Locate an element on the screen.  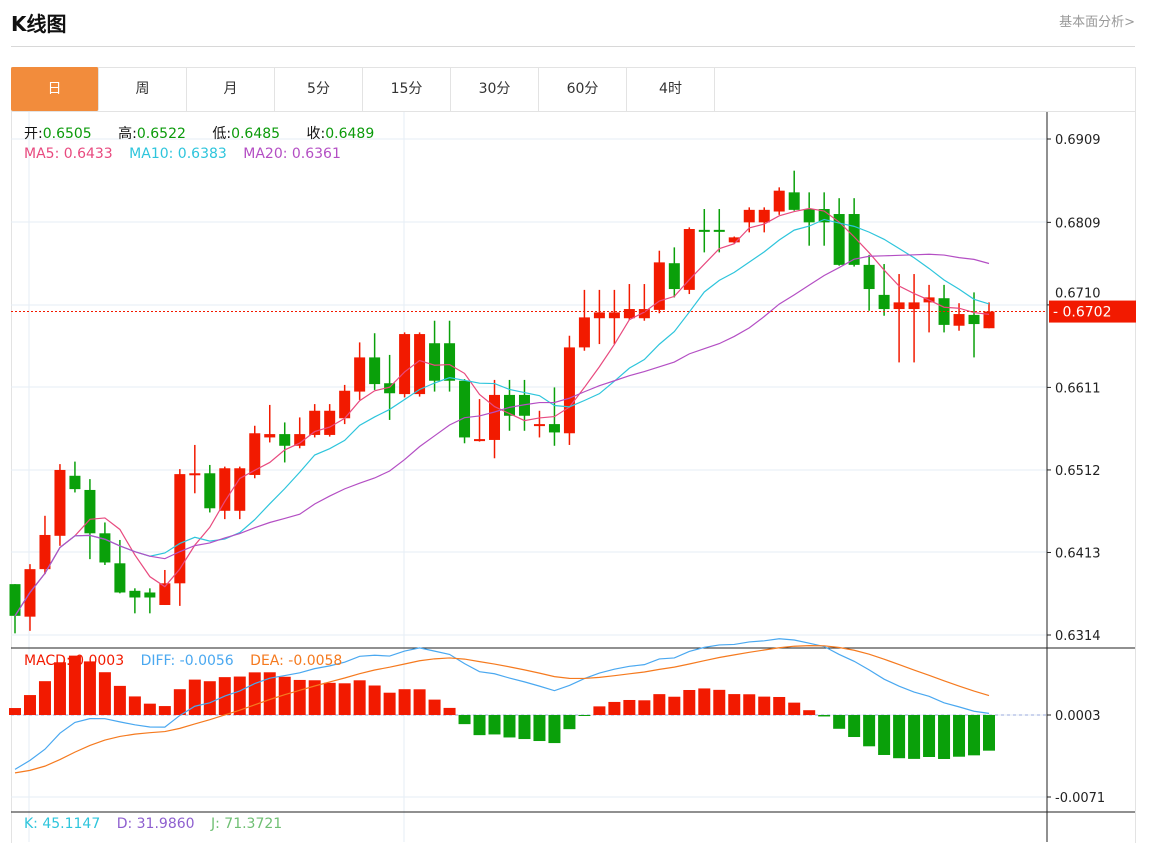
tab-60min: 60分 is located at coordinates (583, 89).